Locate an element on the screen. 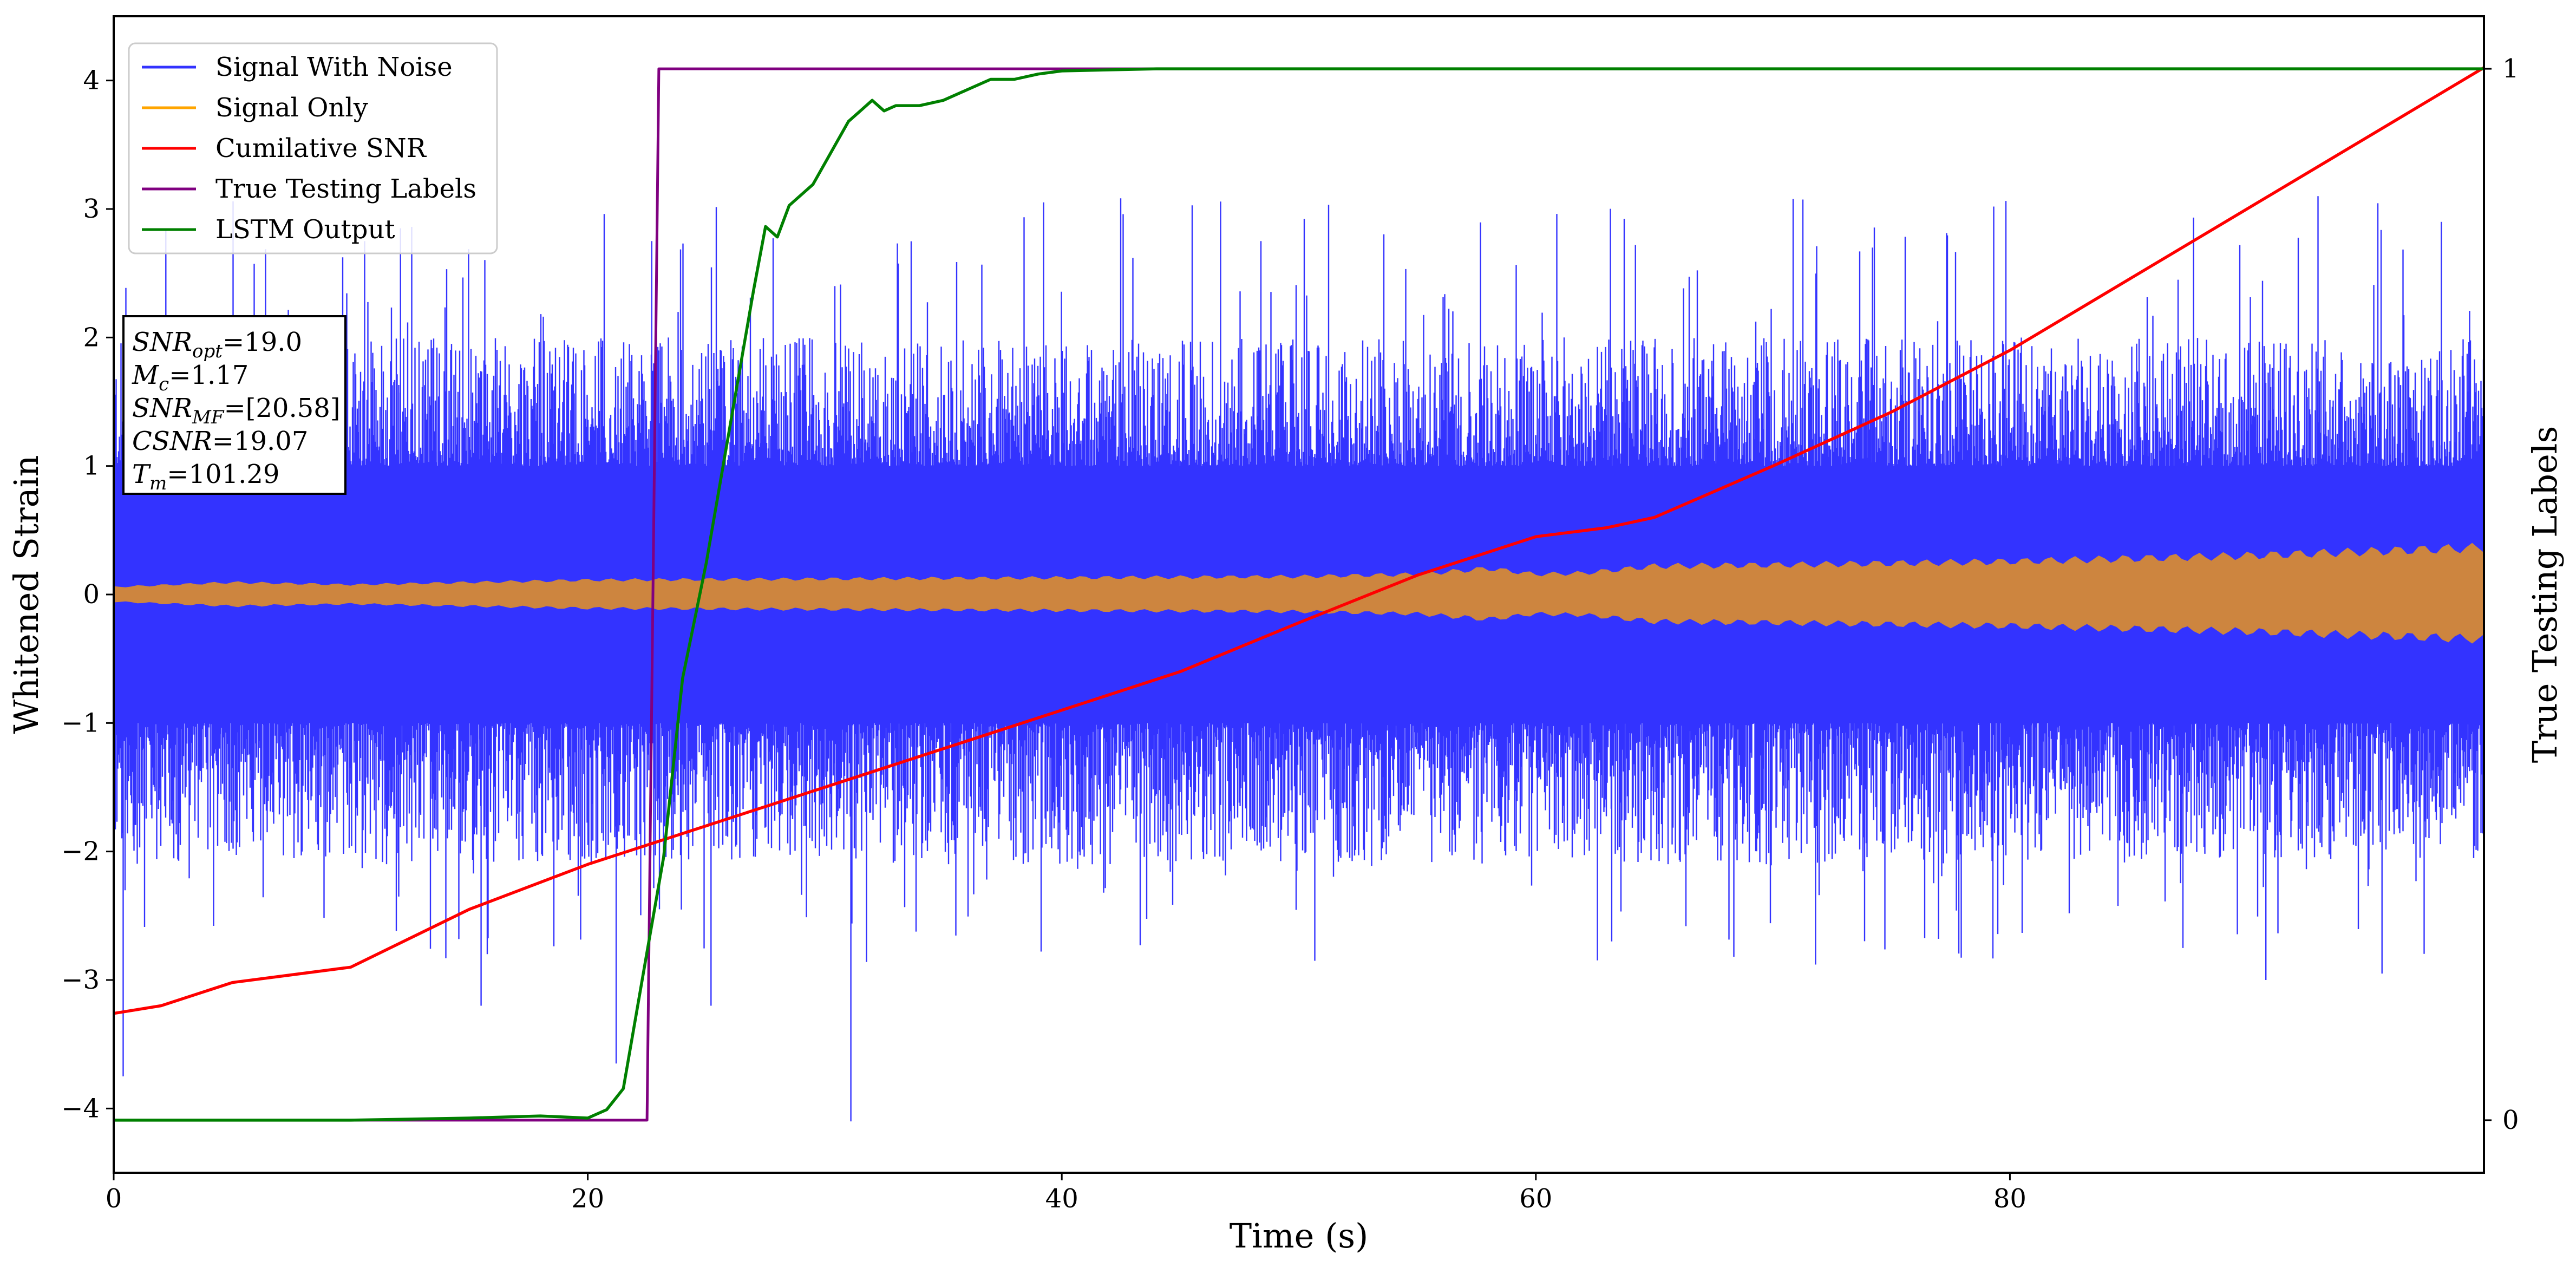  annotation-line: SNRMF=[20.58] is located at coordinates (236, 410).